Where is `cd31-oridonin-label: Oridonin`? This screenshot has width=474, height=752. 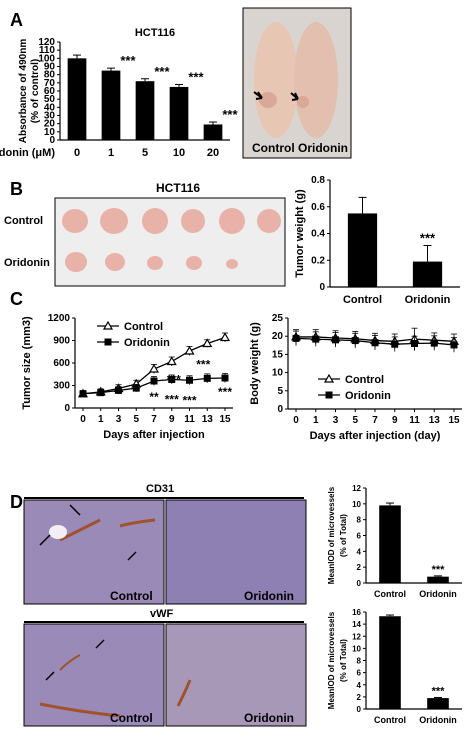
cd31-oridonin-label: Oridonin is located at coordinates (269, 596).